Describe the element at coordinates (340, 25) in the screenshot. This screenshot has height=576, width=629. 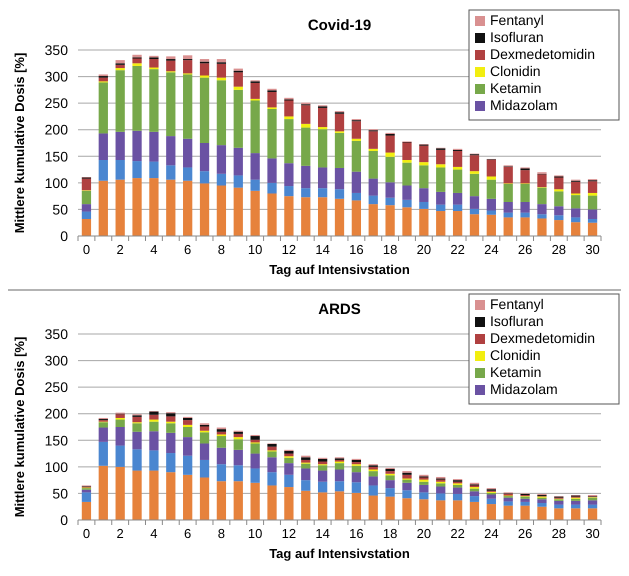
I see `chart-title: Covid-19` at that location.